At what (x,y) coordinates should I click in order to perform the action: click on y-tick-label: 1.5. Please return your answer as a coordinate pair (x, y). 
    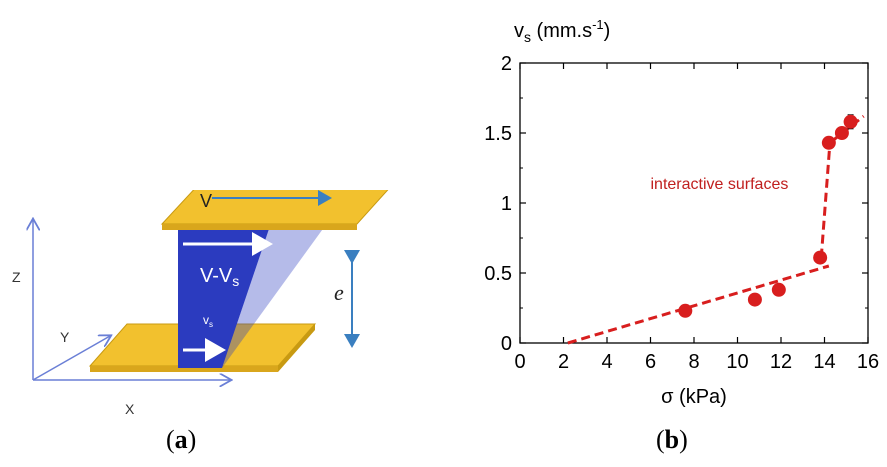
    Looking at the image, I should click on (498, 134).